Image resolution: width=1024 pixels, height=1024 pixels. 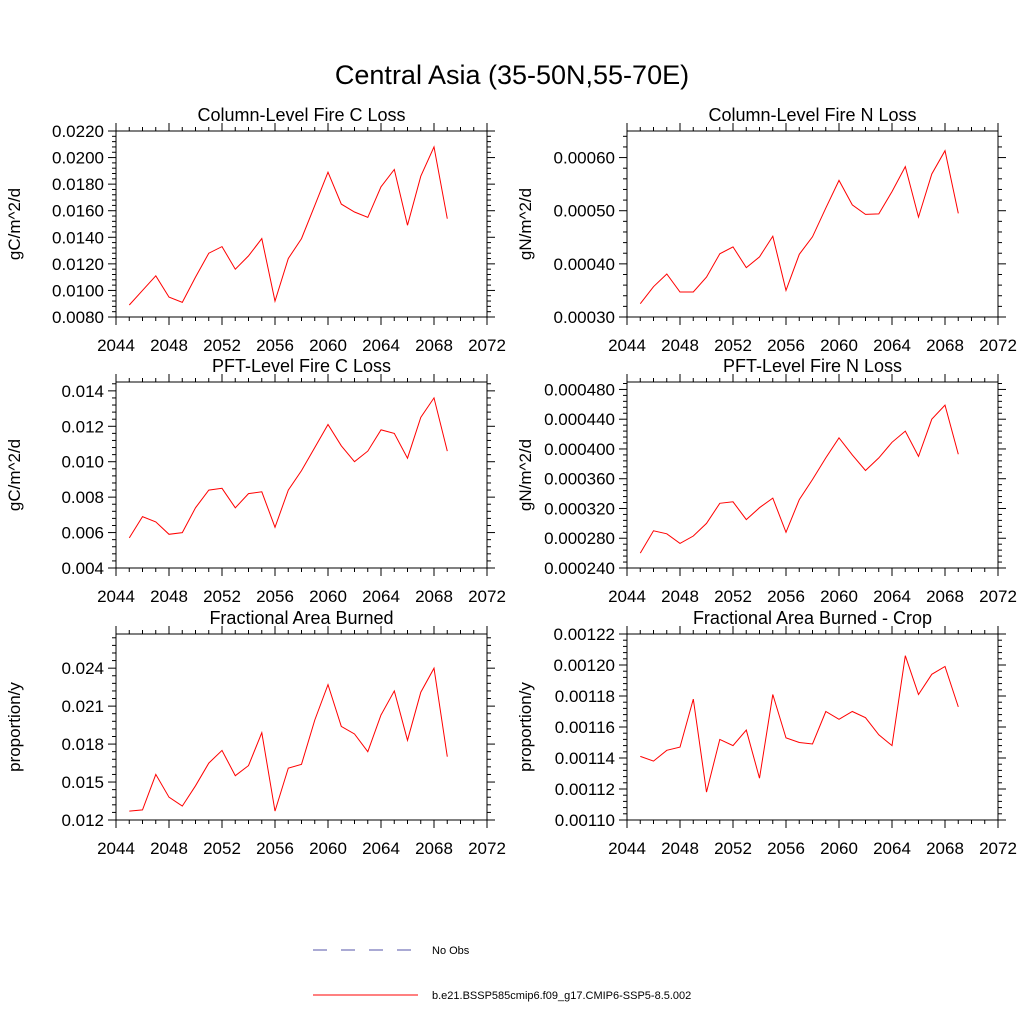 I want to click on panel-title: Column-Level Fire C Loss, so click(x=301, y=115).